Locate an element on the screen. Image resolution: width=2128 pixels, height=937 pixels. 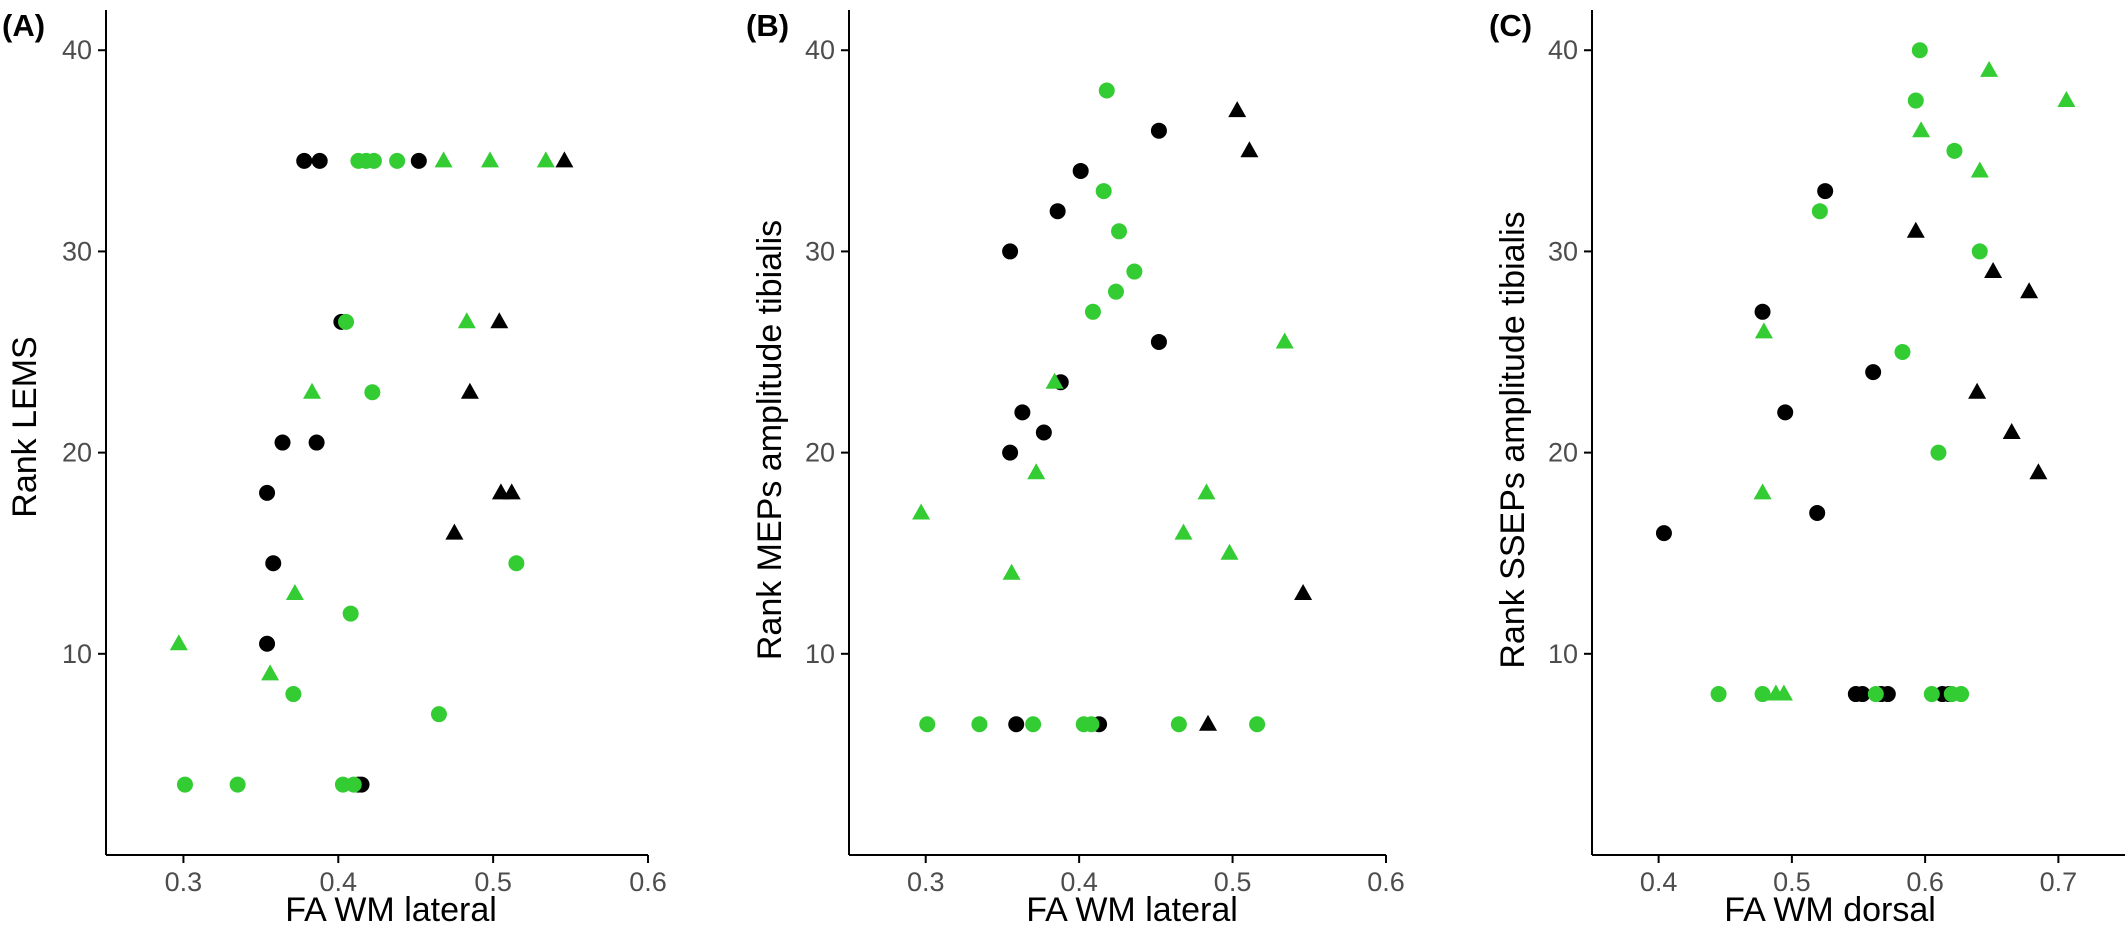
panel-a-x-axis-label: FA WM lateral is located at coordinates (391, 910).